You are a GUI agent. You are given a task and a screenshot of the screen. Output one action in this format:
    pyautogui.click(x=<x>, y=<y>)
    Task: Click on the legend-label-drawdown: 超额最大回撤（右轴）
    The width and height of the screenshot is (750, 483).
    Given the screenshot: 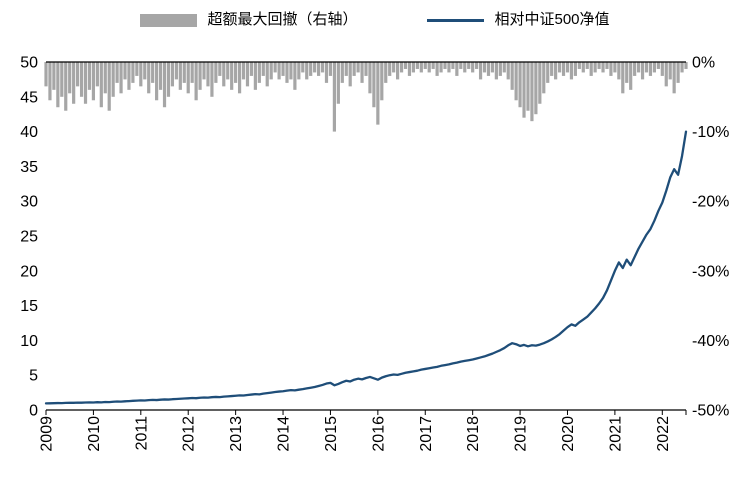 What is the action you would take?
    pyautogui.click(x=282, y=19)
    